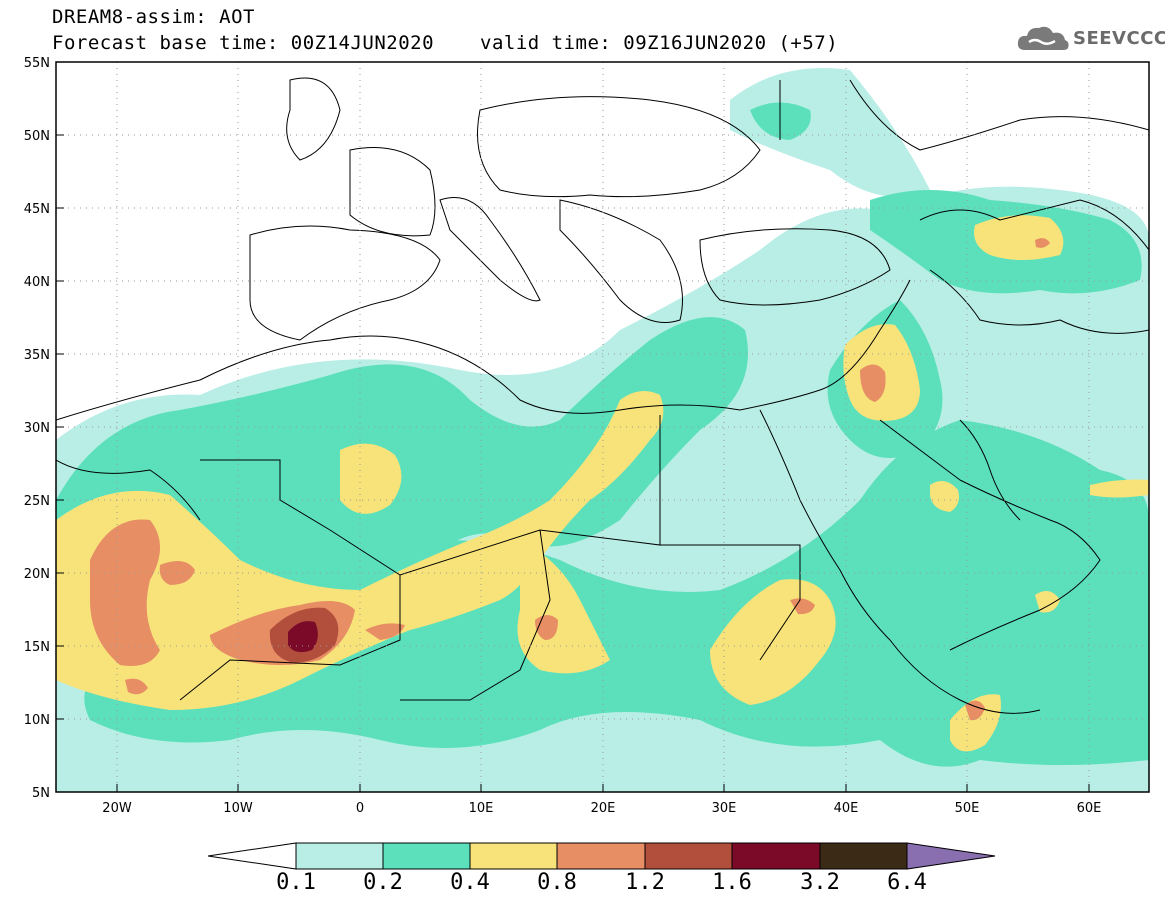 This screenshot has height=905, width=1165. What do you see at coordinates (360, 808) in the screenshot?
I see `lon-label: 0` at bounding box center [360, 808].